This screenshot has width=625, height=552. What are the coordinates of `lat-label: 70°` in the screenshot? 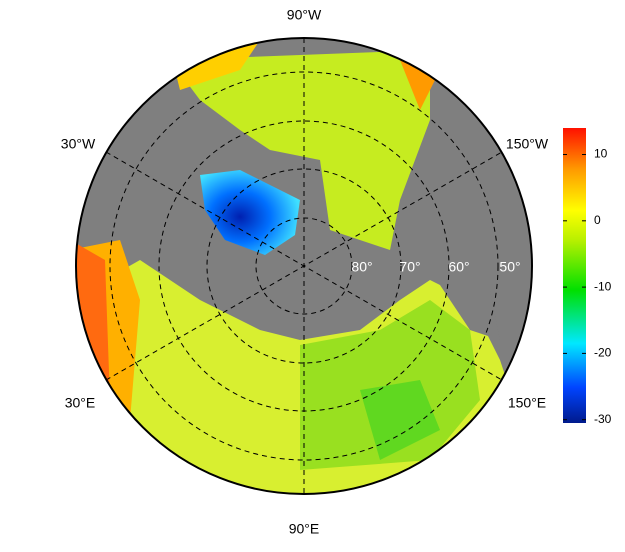 It's located at (409, 267).